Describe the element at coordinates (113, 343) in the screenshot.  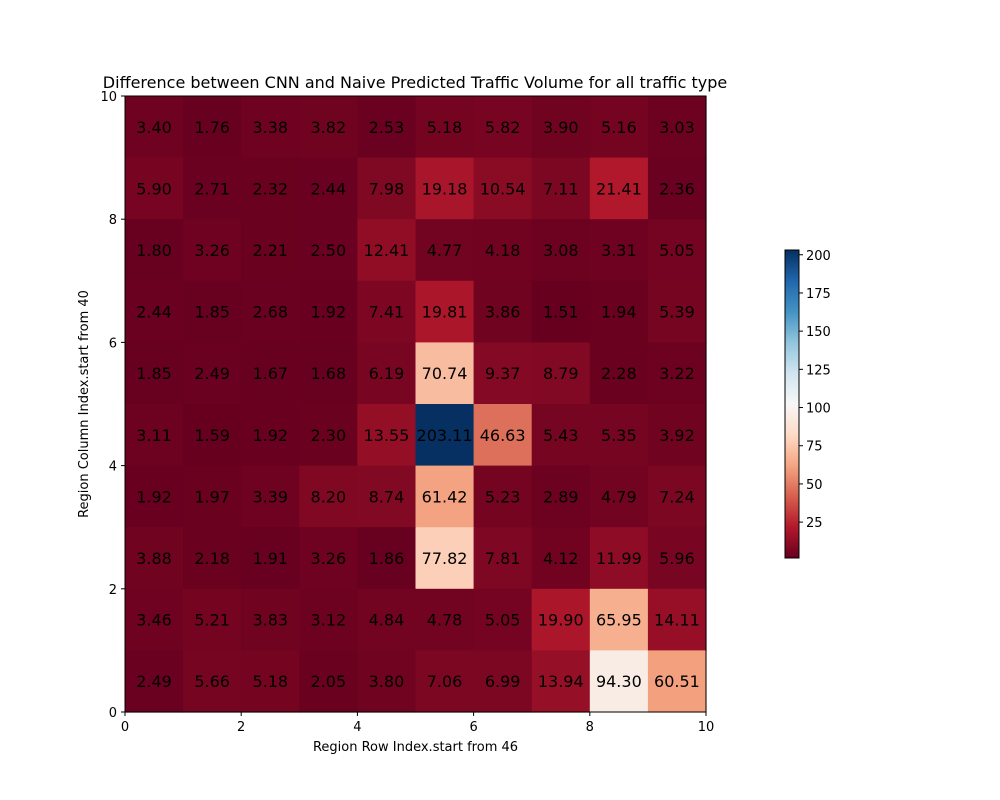
I see `y-tick-label: 6` at that location.